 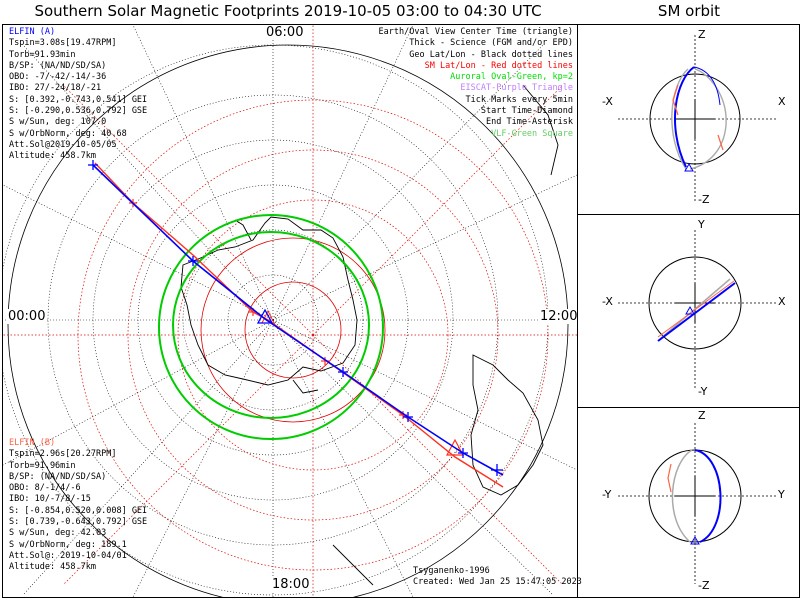 What do you see at coordinates (491, 54) in the screenshot?
I see `legend-item: Geo Lat/Lon - Black dotted lines` at bounding box center [491, 54].